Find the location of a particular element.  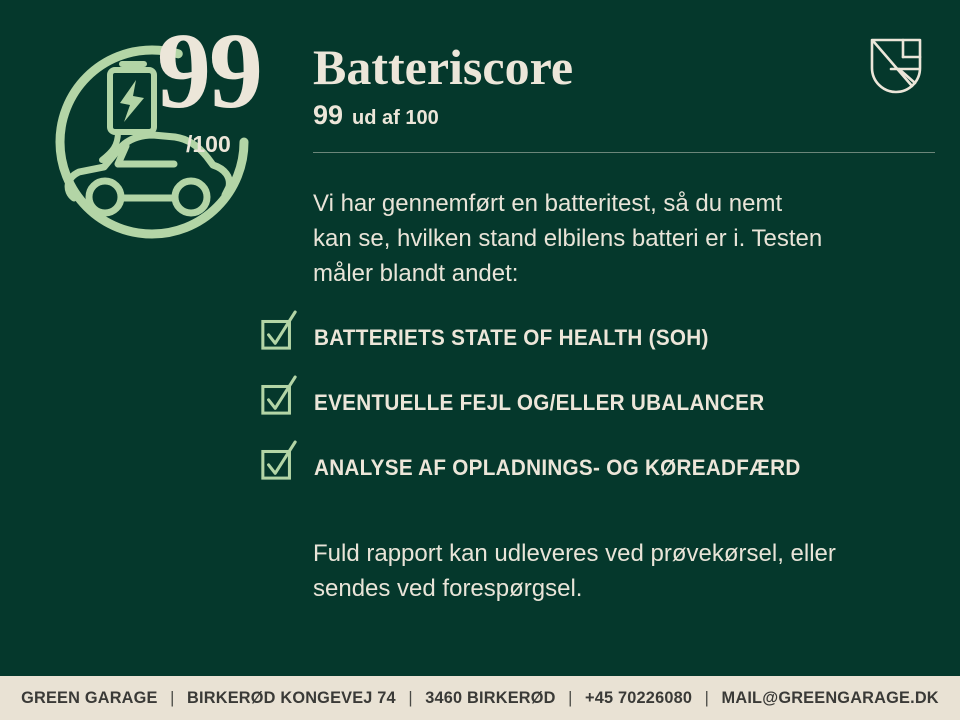

footer-city: 3460 BIRKERØD is located at coordinates (490, 697).